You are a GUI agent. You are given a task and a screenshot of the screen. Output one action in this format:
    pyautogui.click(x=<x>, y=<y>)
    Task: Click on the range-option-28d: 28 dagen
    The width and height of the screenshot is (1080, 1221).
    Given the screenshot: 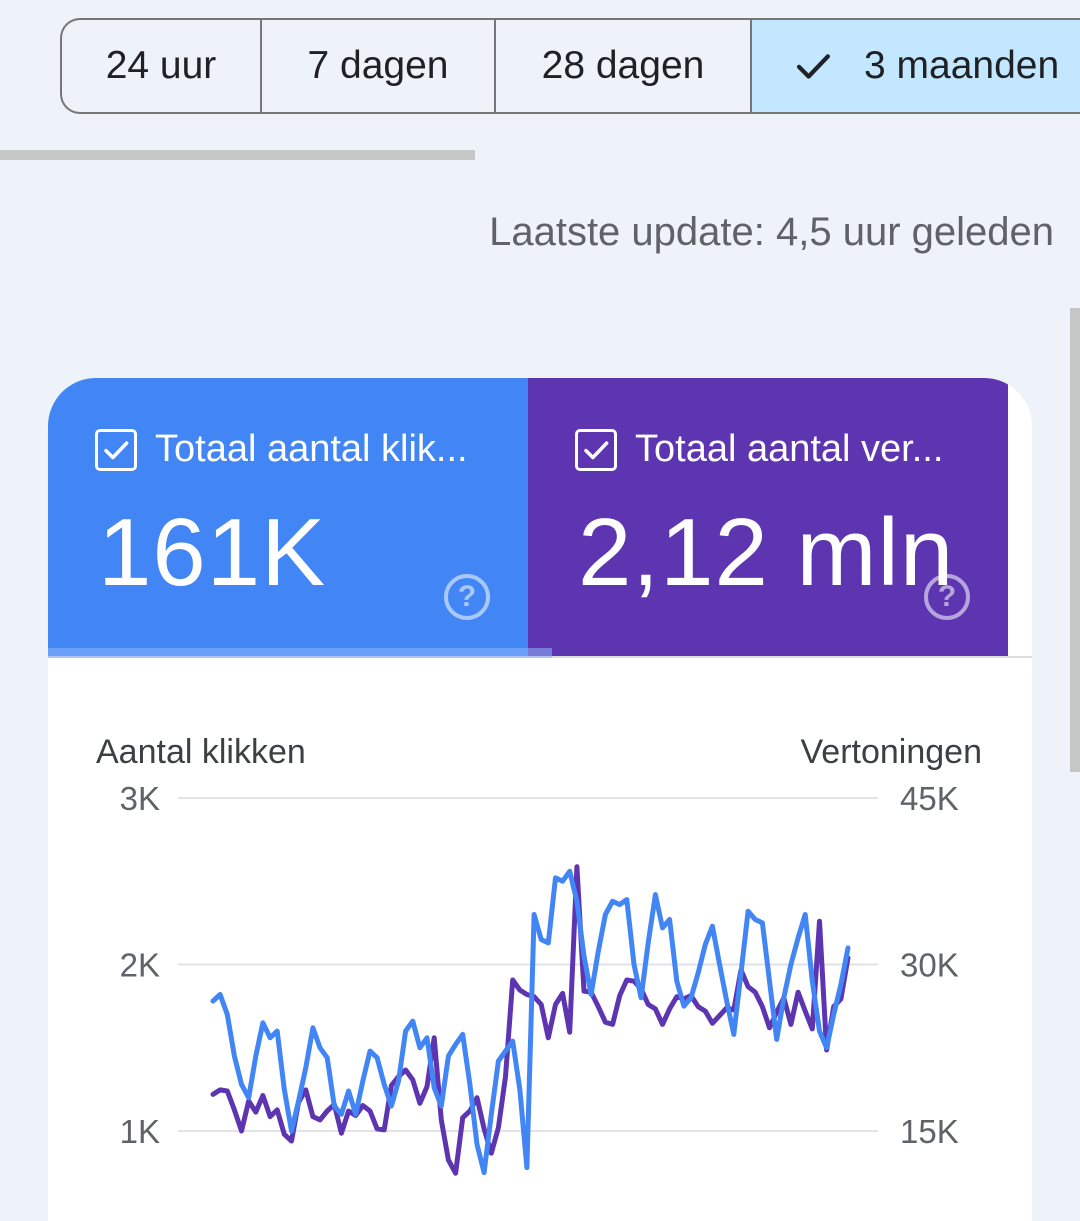 What is the action you would take?
    pyautogui.click(x=624, y=66)
    